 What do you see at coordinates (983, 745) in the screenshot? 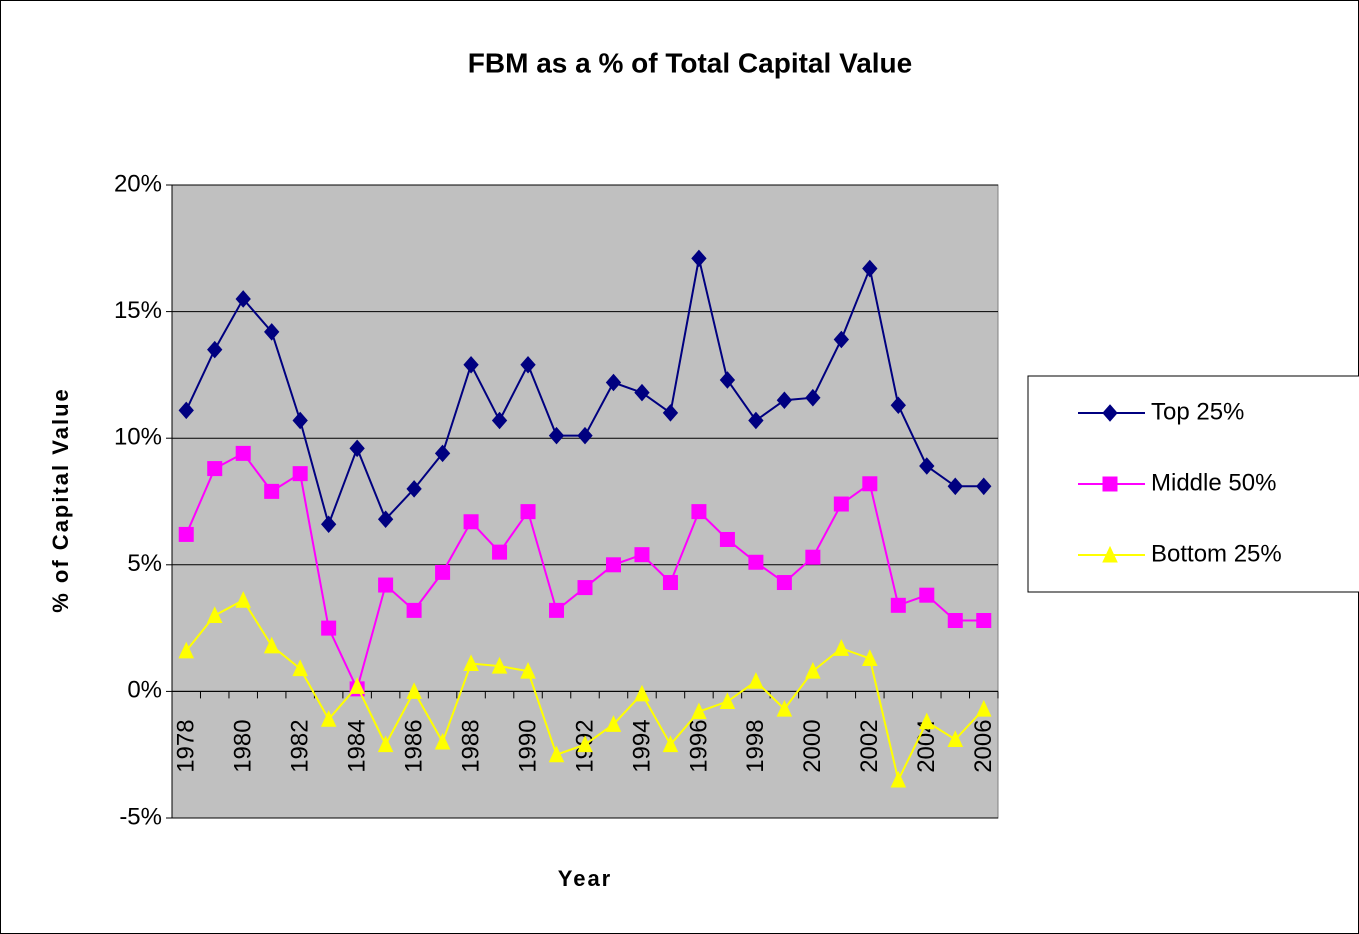
I see `x-tick-label: 2006` at bounding box center [983, 745].